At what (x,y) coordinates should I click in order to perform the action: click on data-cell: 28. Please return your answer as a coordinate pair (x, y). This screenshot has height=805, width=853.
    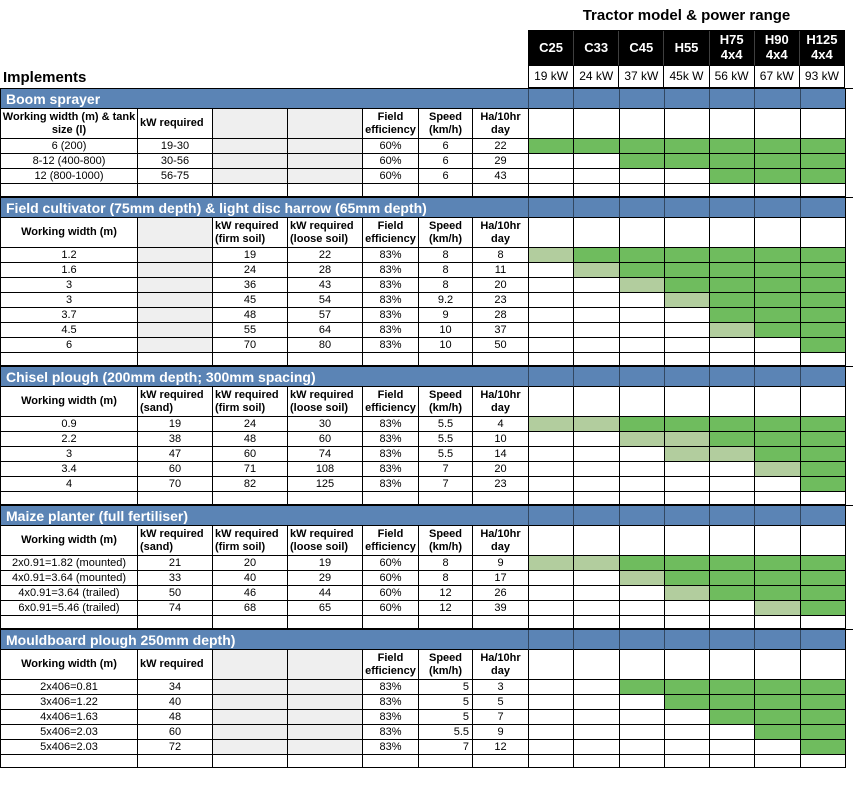
    Looking at the image, I should click on (325, 270).